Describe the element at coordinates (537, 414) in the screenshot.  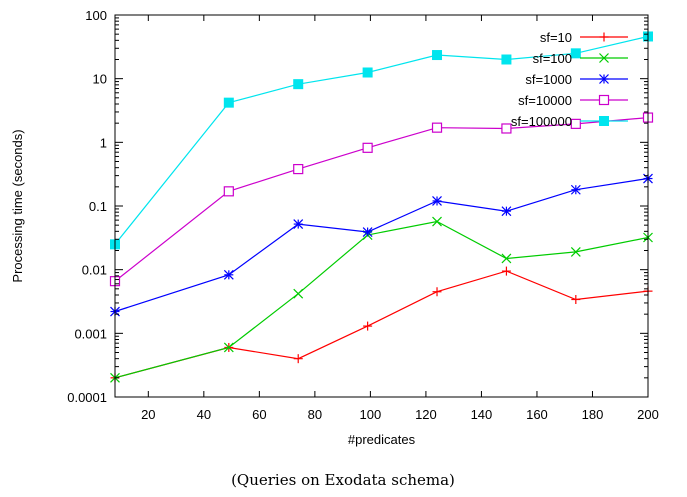
I see `x-tick-label: 160` at that location.